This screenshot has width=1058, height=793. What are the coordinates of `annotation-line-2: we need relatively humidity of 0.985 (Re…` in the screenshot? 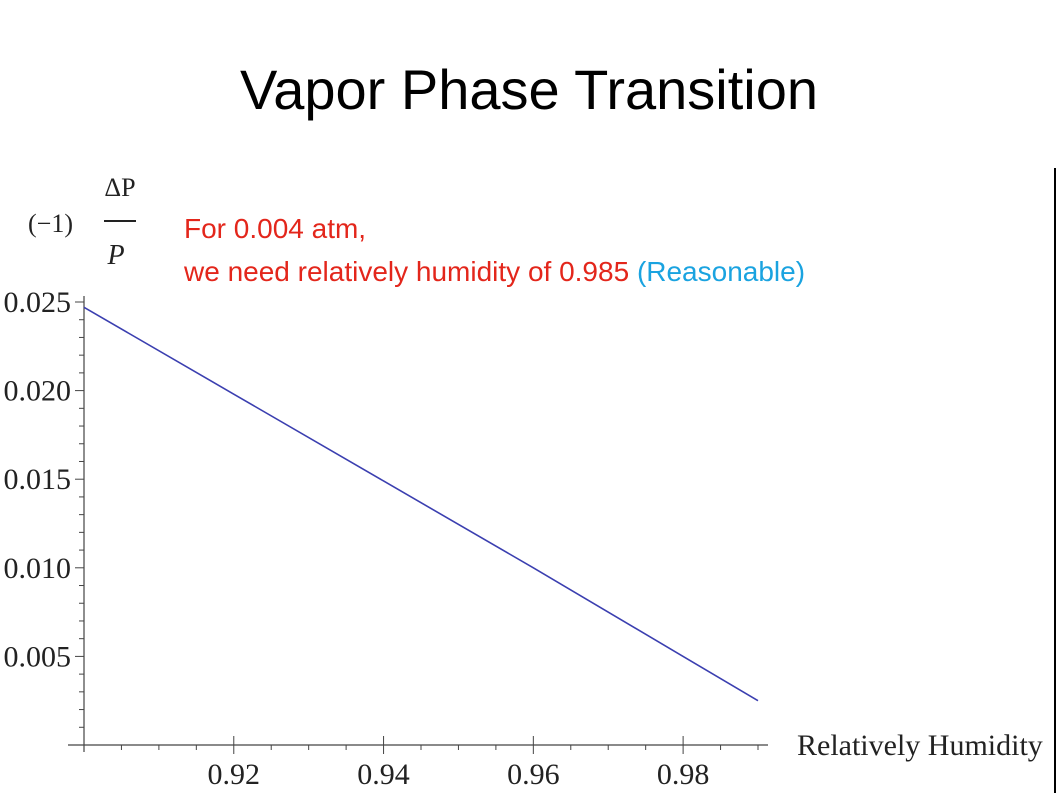 It's located at (494, 272).